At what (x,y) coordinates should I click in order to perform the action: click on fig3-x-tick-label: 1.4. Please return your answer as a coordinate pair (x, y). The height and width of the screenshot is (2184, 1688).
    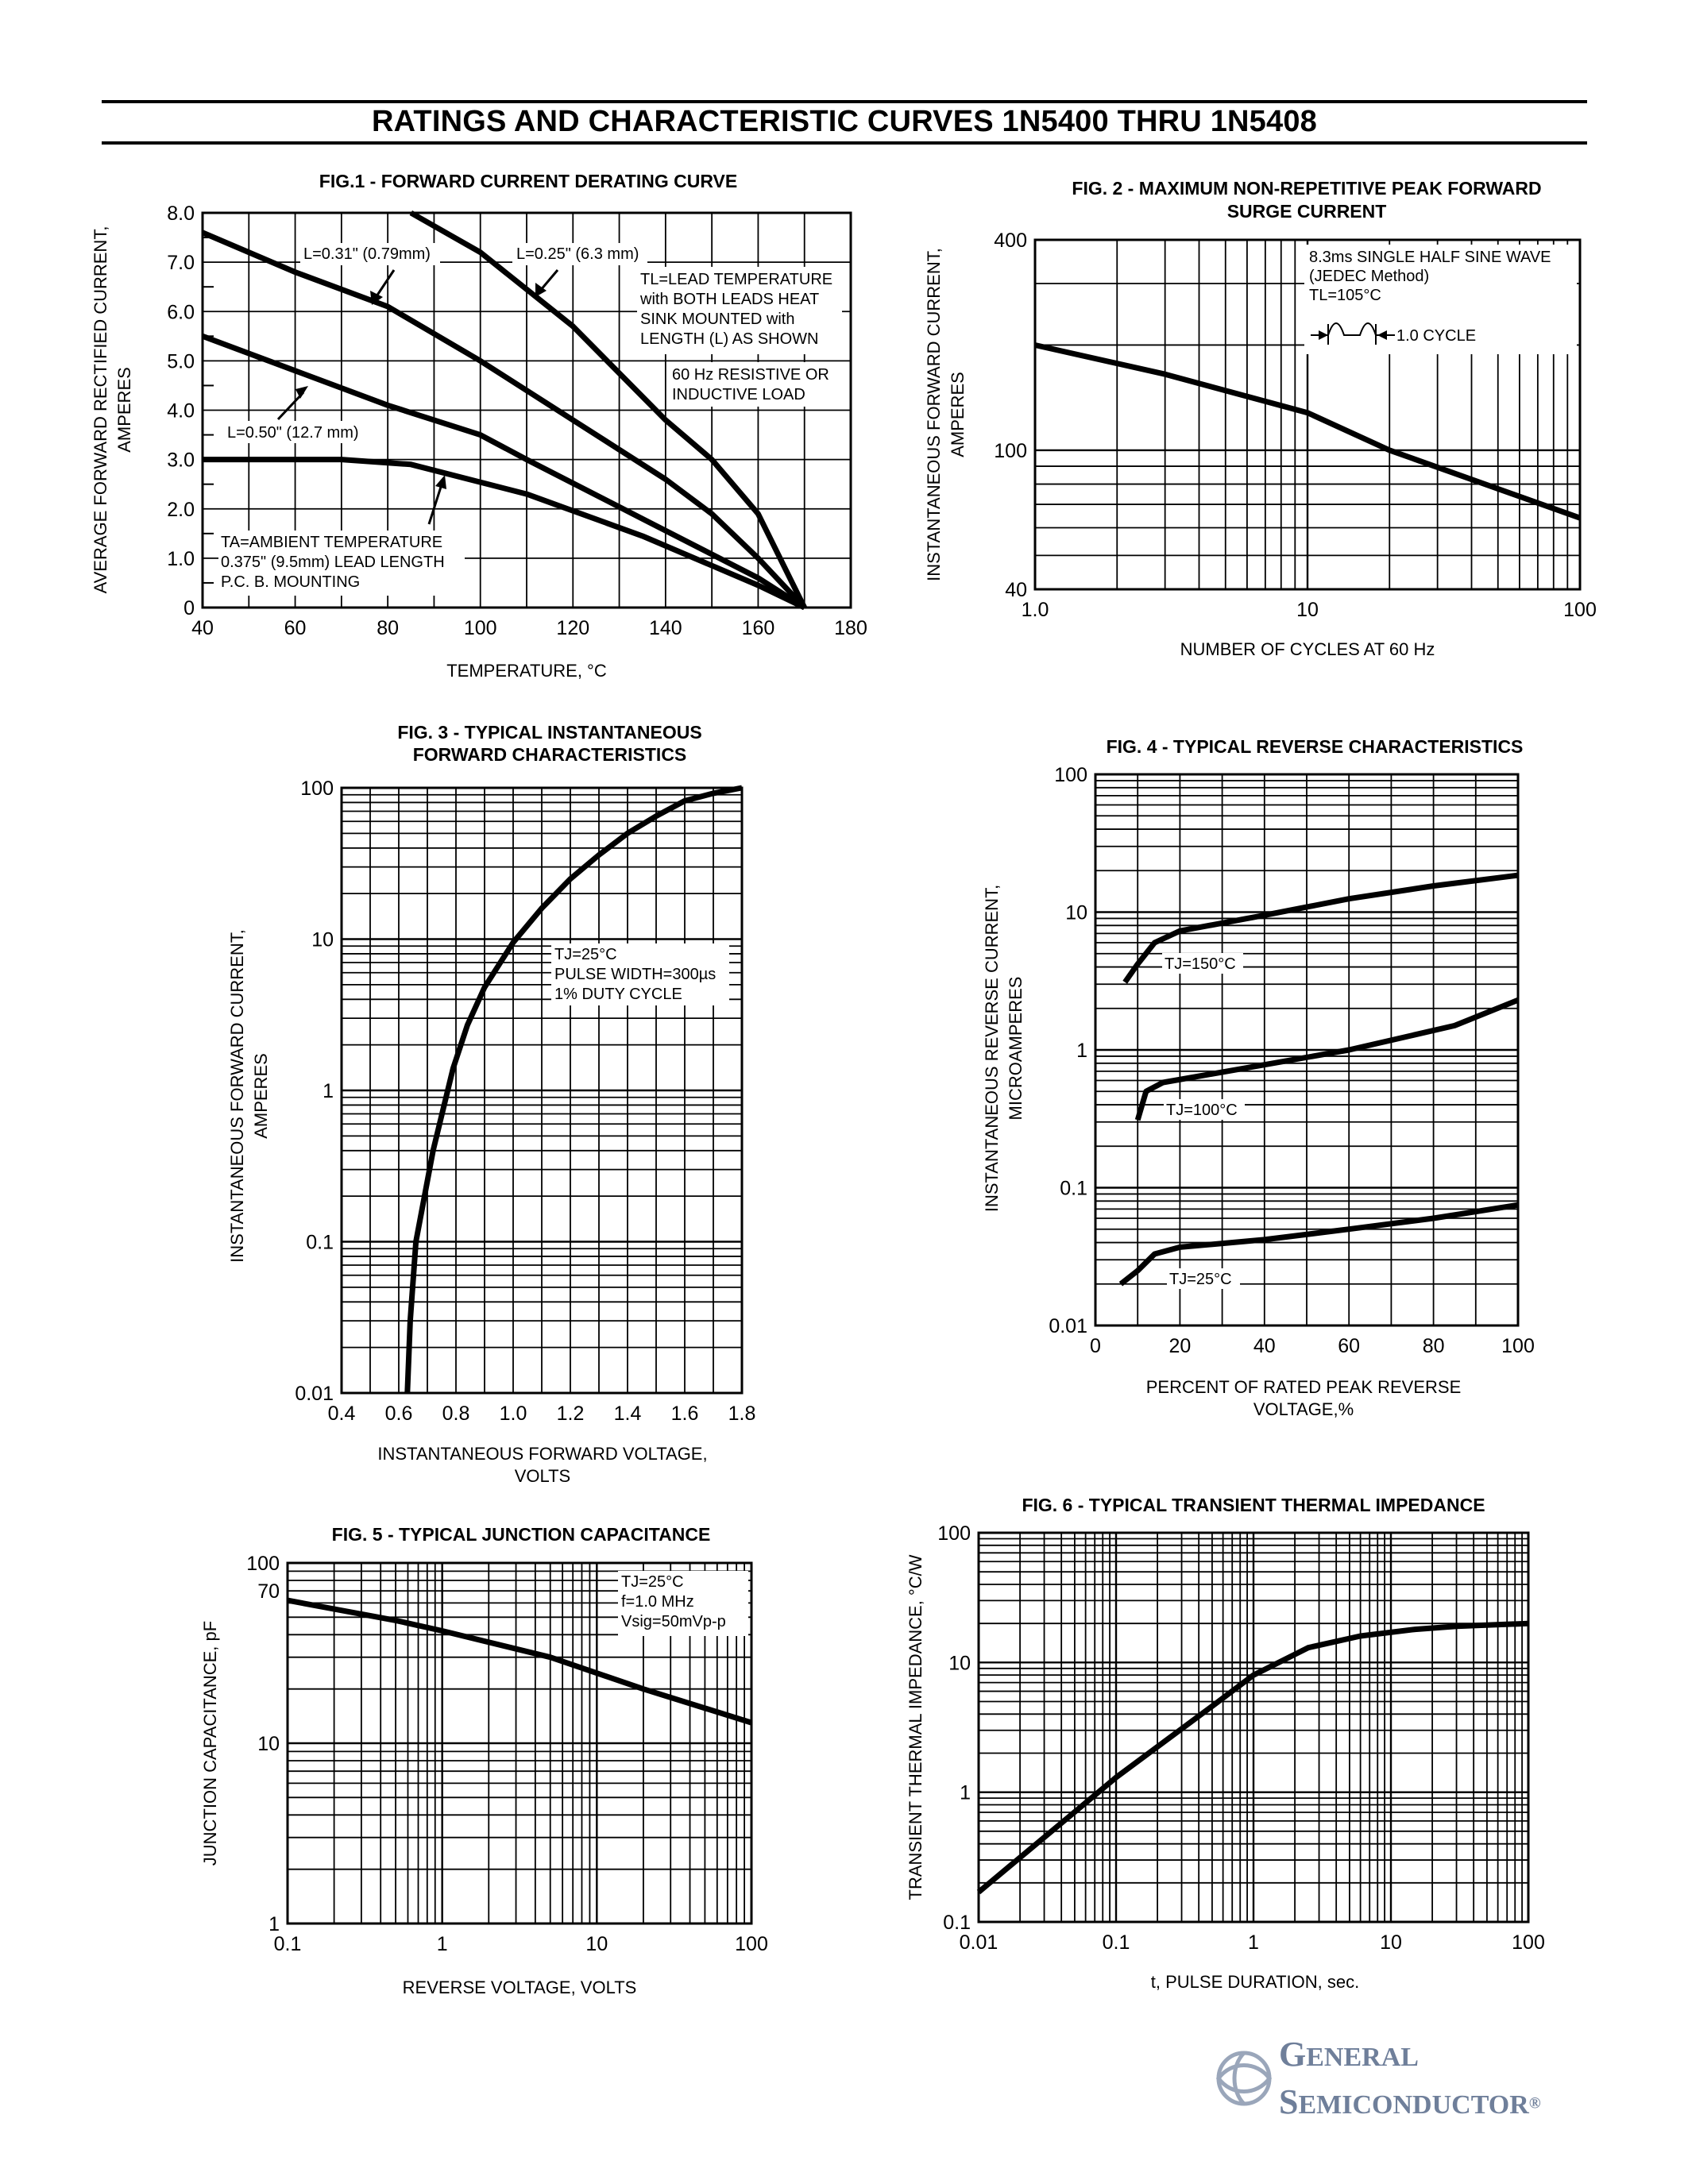
    Looking at the image, I should click on (628, 1414).